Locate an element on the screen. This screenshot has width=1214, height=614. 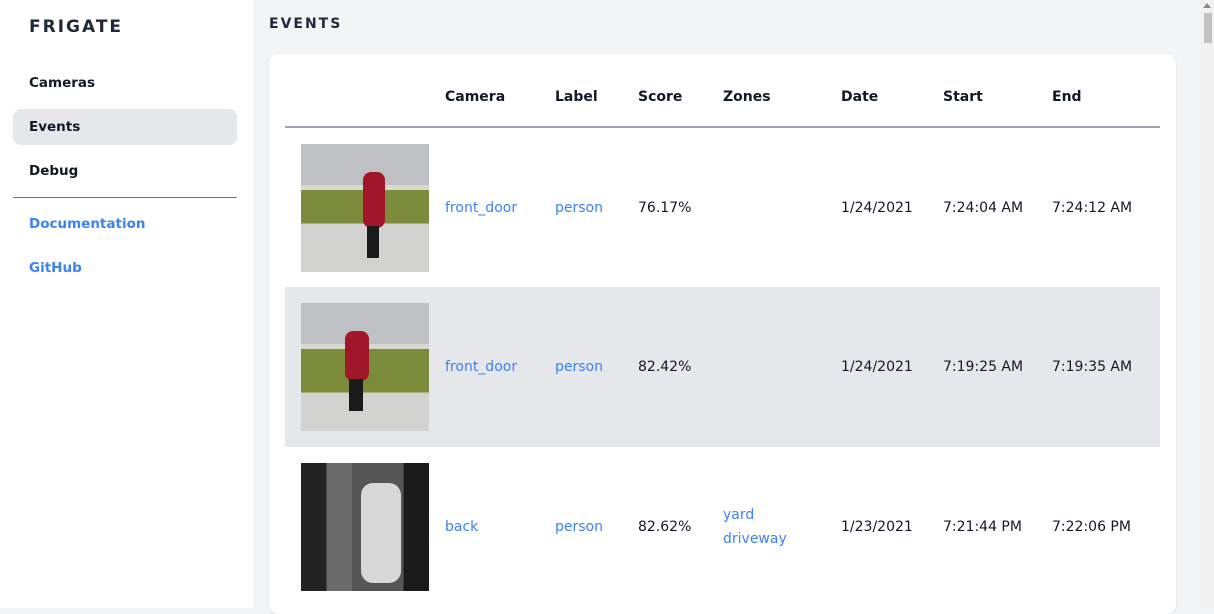
col-zones: Zones is located at coordinates (782, 91).